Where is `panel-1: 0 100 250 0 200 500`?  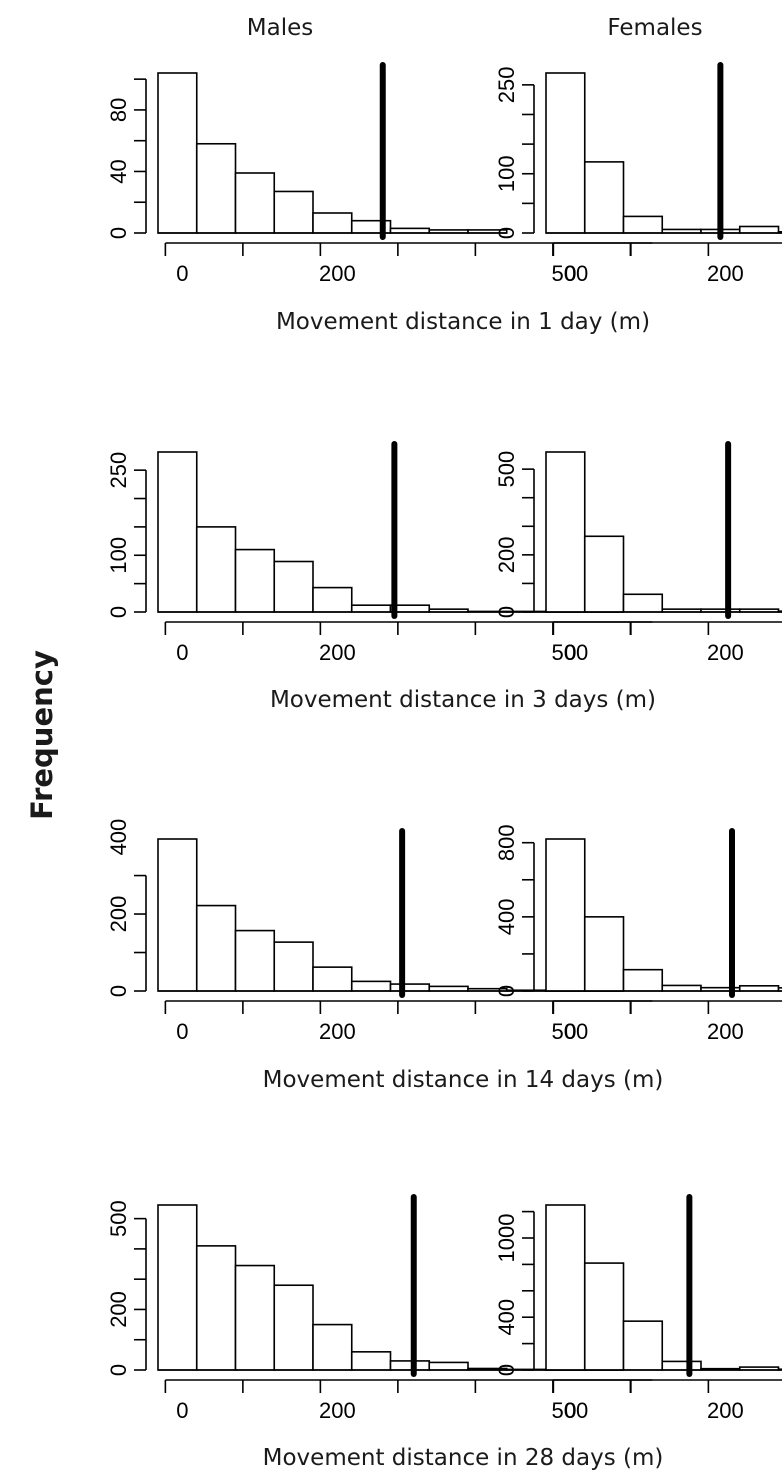
panel-1: 0 100 250 0 200 500 is located at coordinates (638, 174).